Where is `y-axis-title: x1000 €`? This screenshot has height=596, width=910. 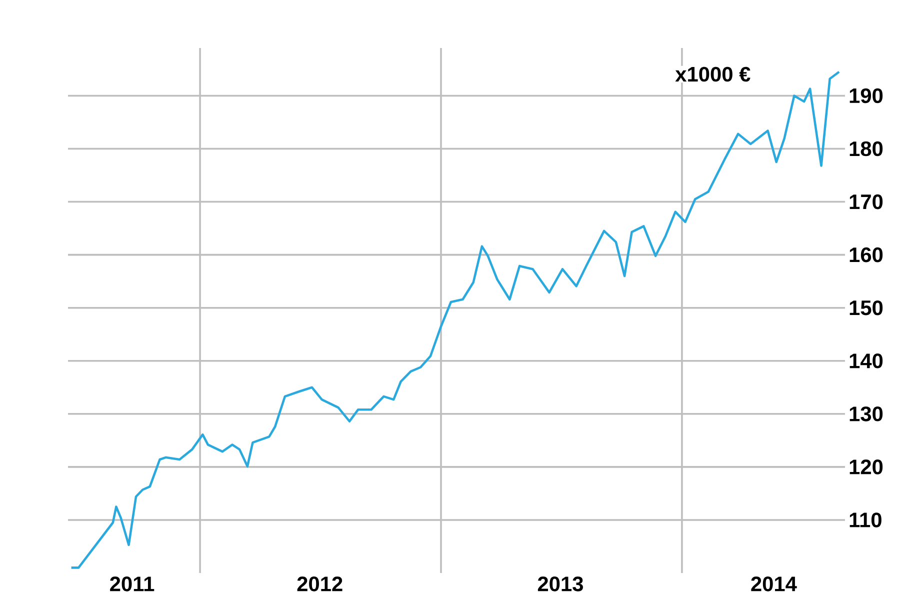 y-axis-title: x1000 € is located at coordinates (712, 74).